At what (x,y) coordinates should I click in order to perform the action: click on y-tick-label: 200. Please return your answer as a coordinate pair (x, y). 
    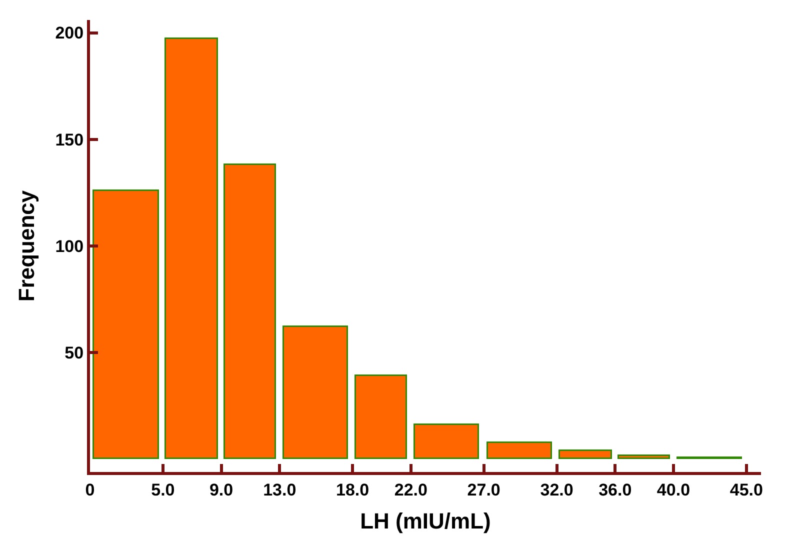
    Looking at the image, I should click on (69, 33).